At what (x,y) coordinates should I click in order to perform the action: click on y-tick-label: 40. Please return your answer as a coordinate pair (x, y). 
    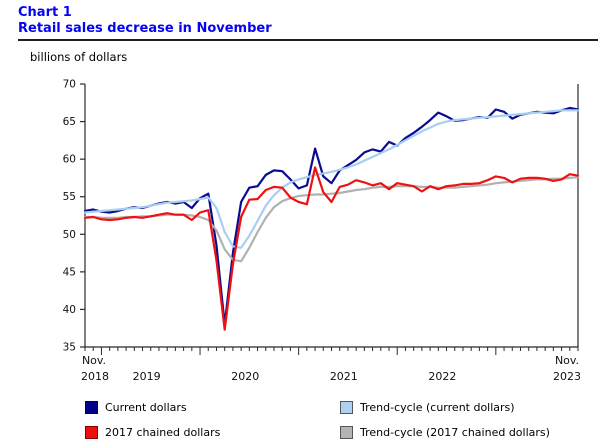
    Looking at the image, I should click on (69, 310).